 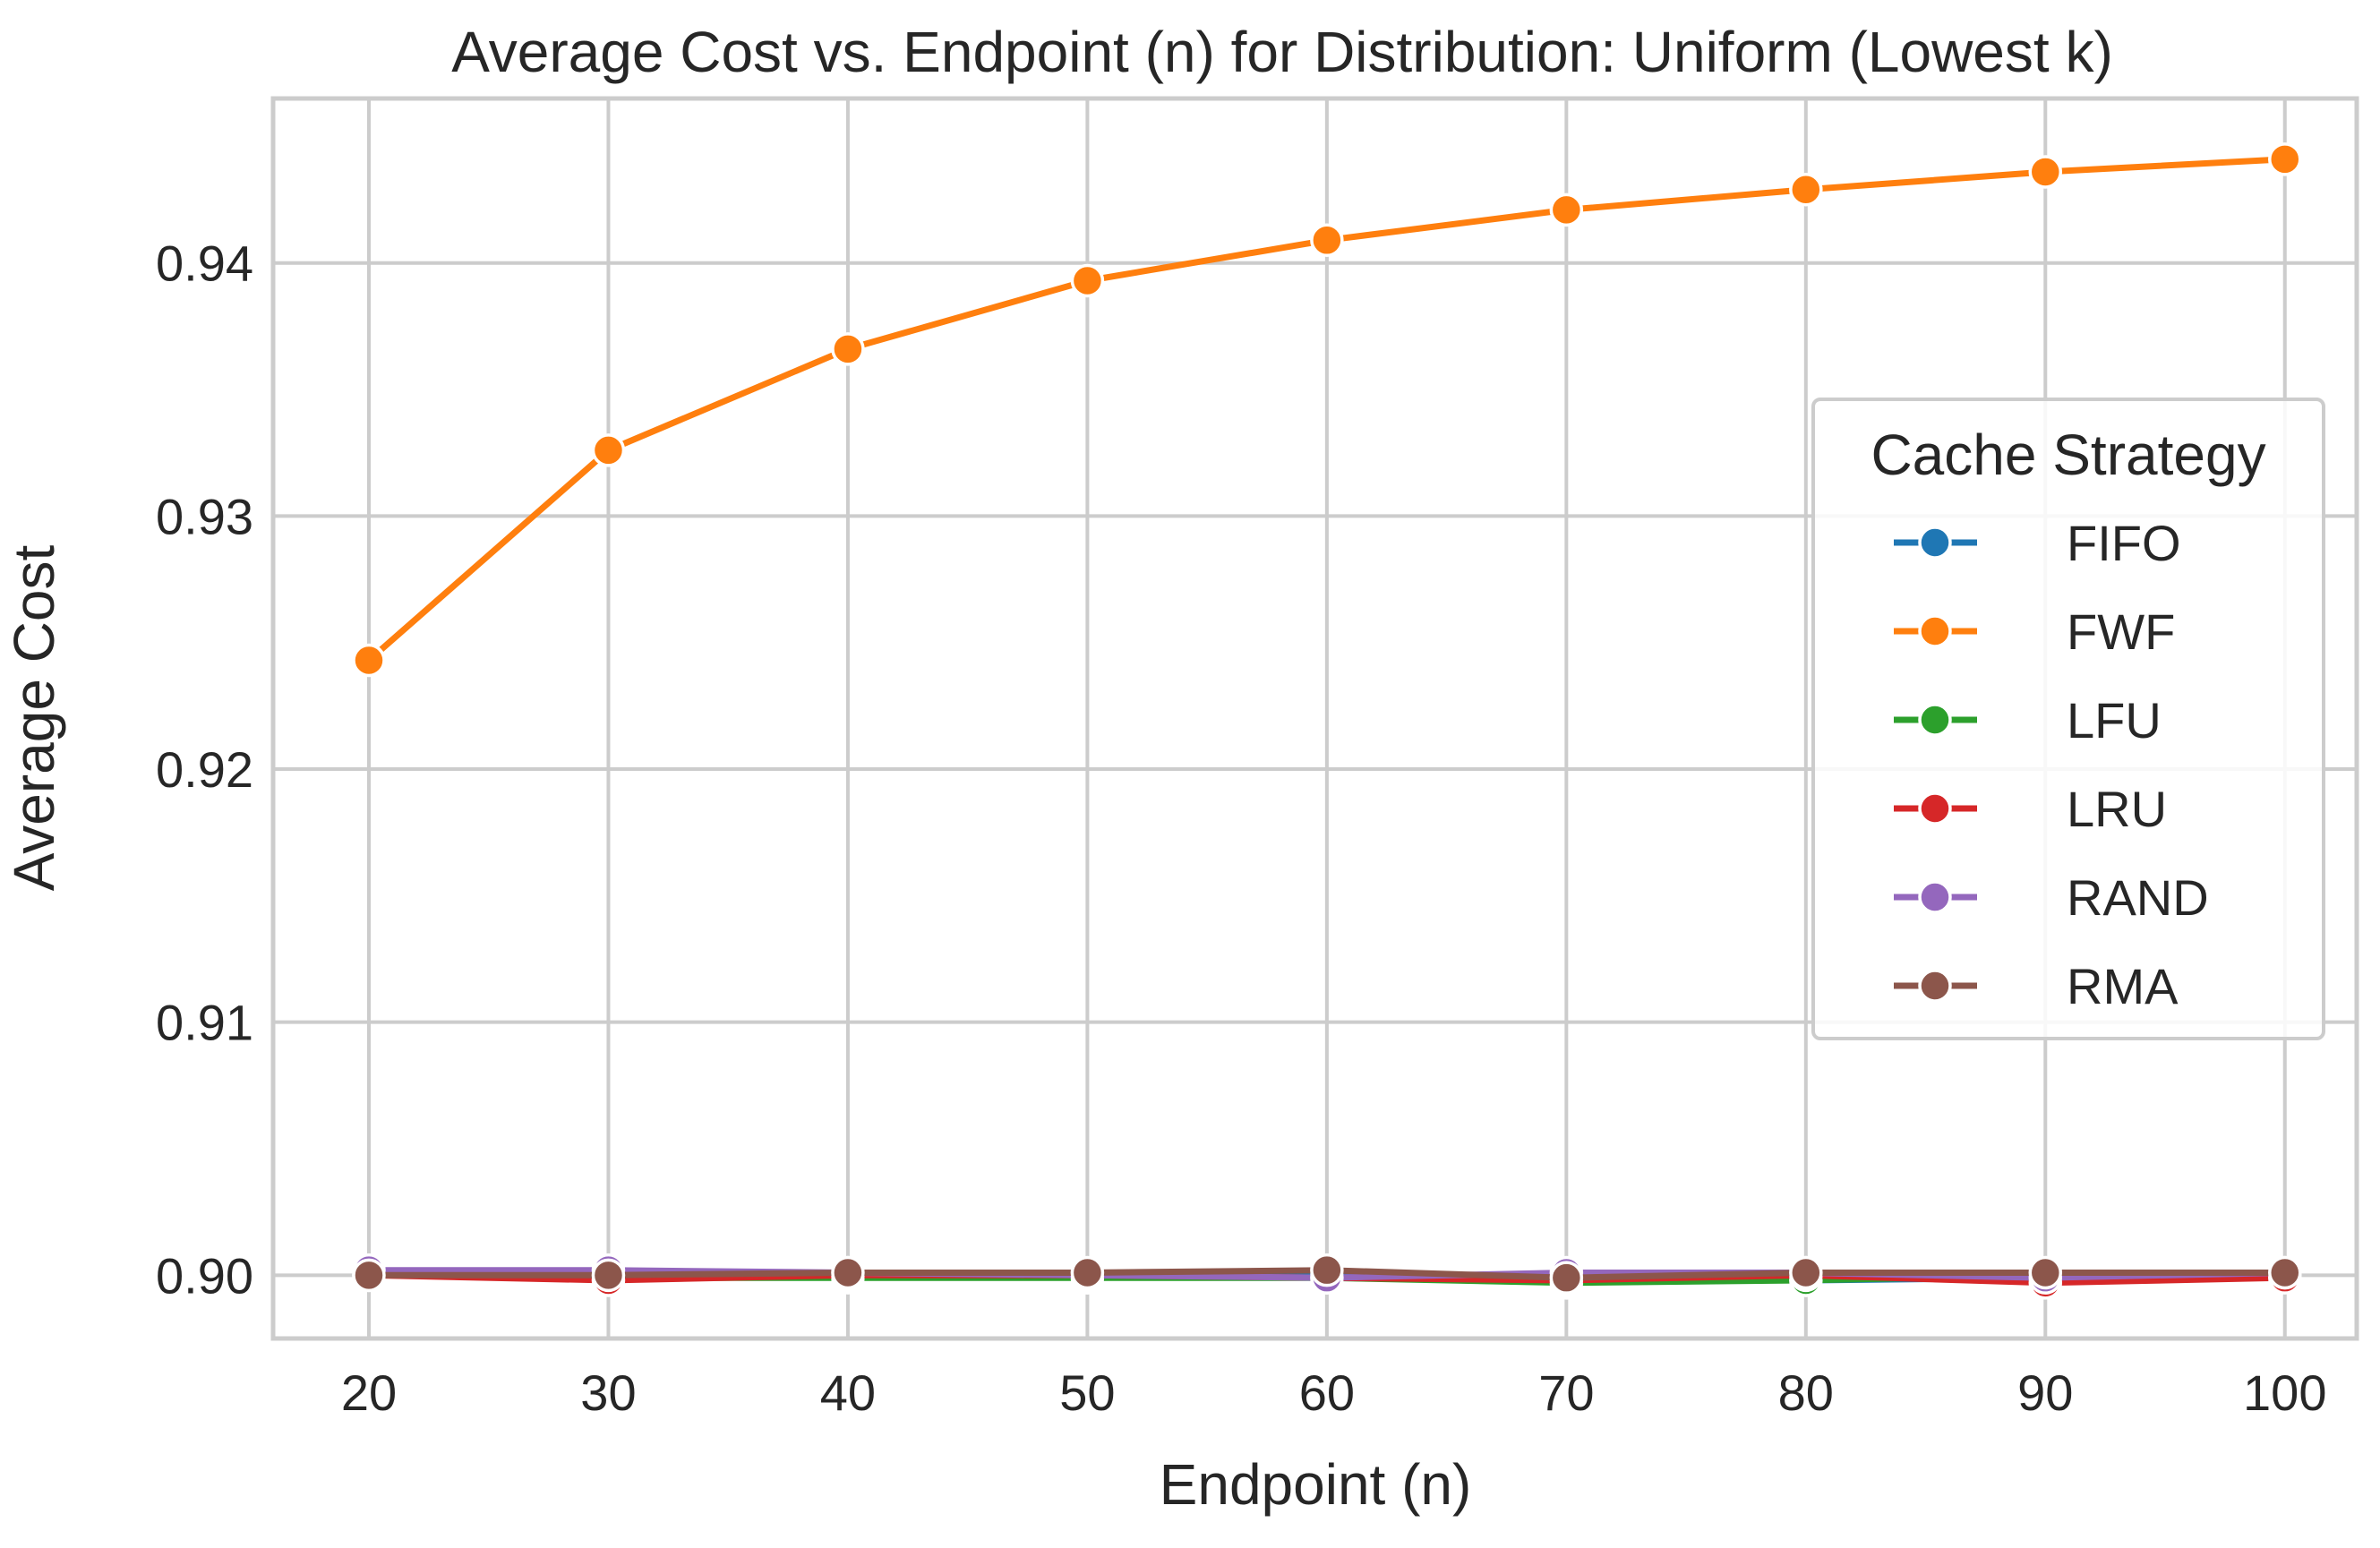 What do you see at coordinates (2114, 720) in the screenshot?
I see `legend-label-lfu: LFU` at bounding box center [2114, 720].